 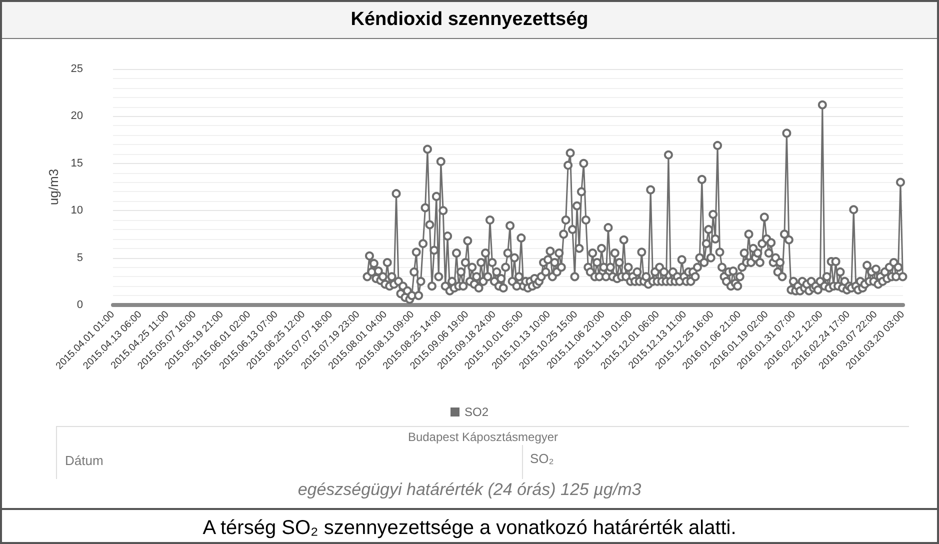 What do you see at coordinates (476, 412) in the screenshot?
I see `legend-label: SO2` at bounding box center [476, 412].